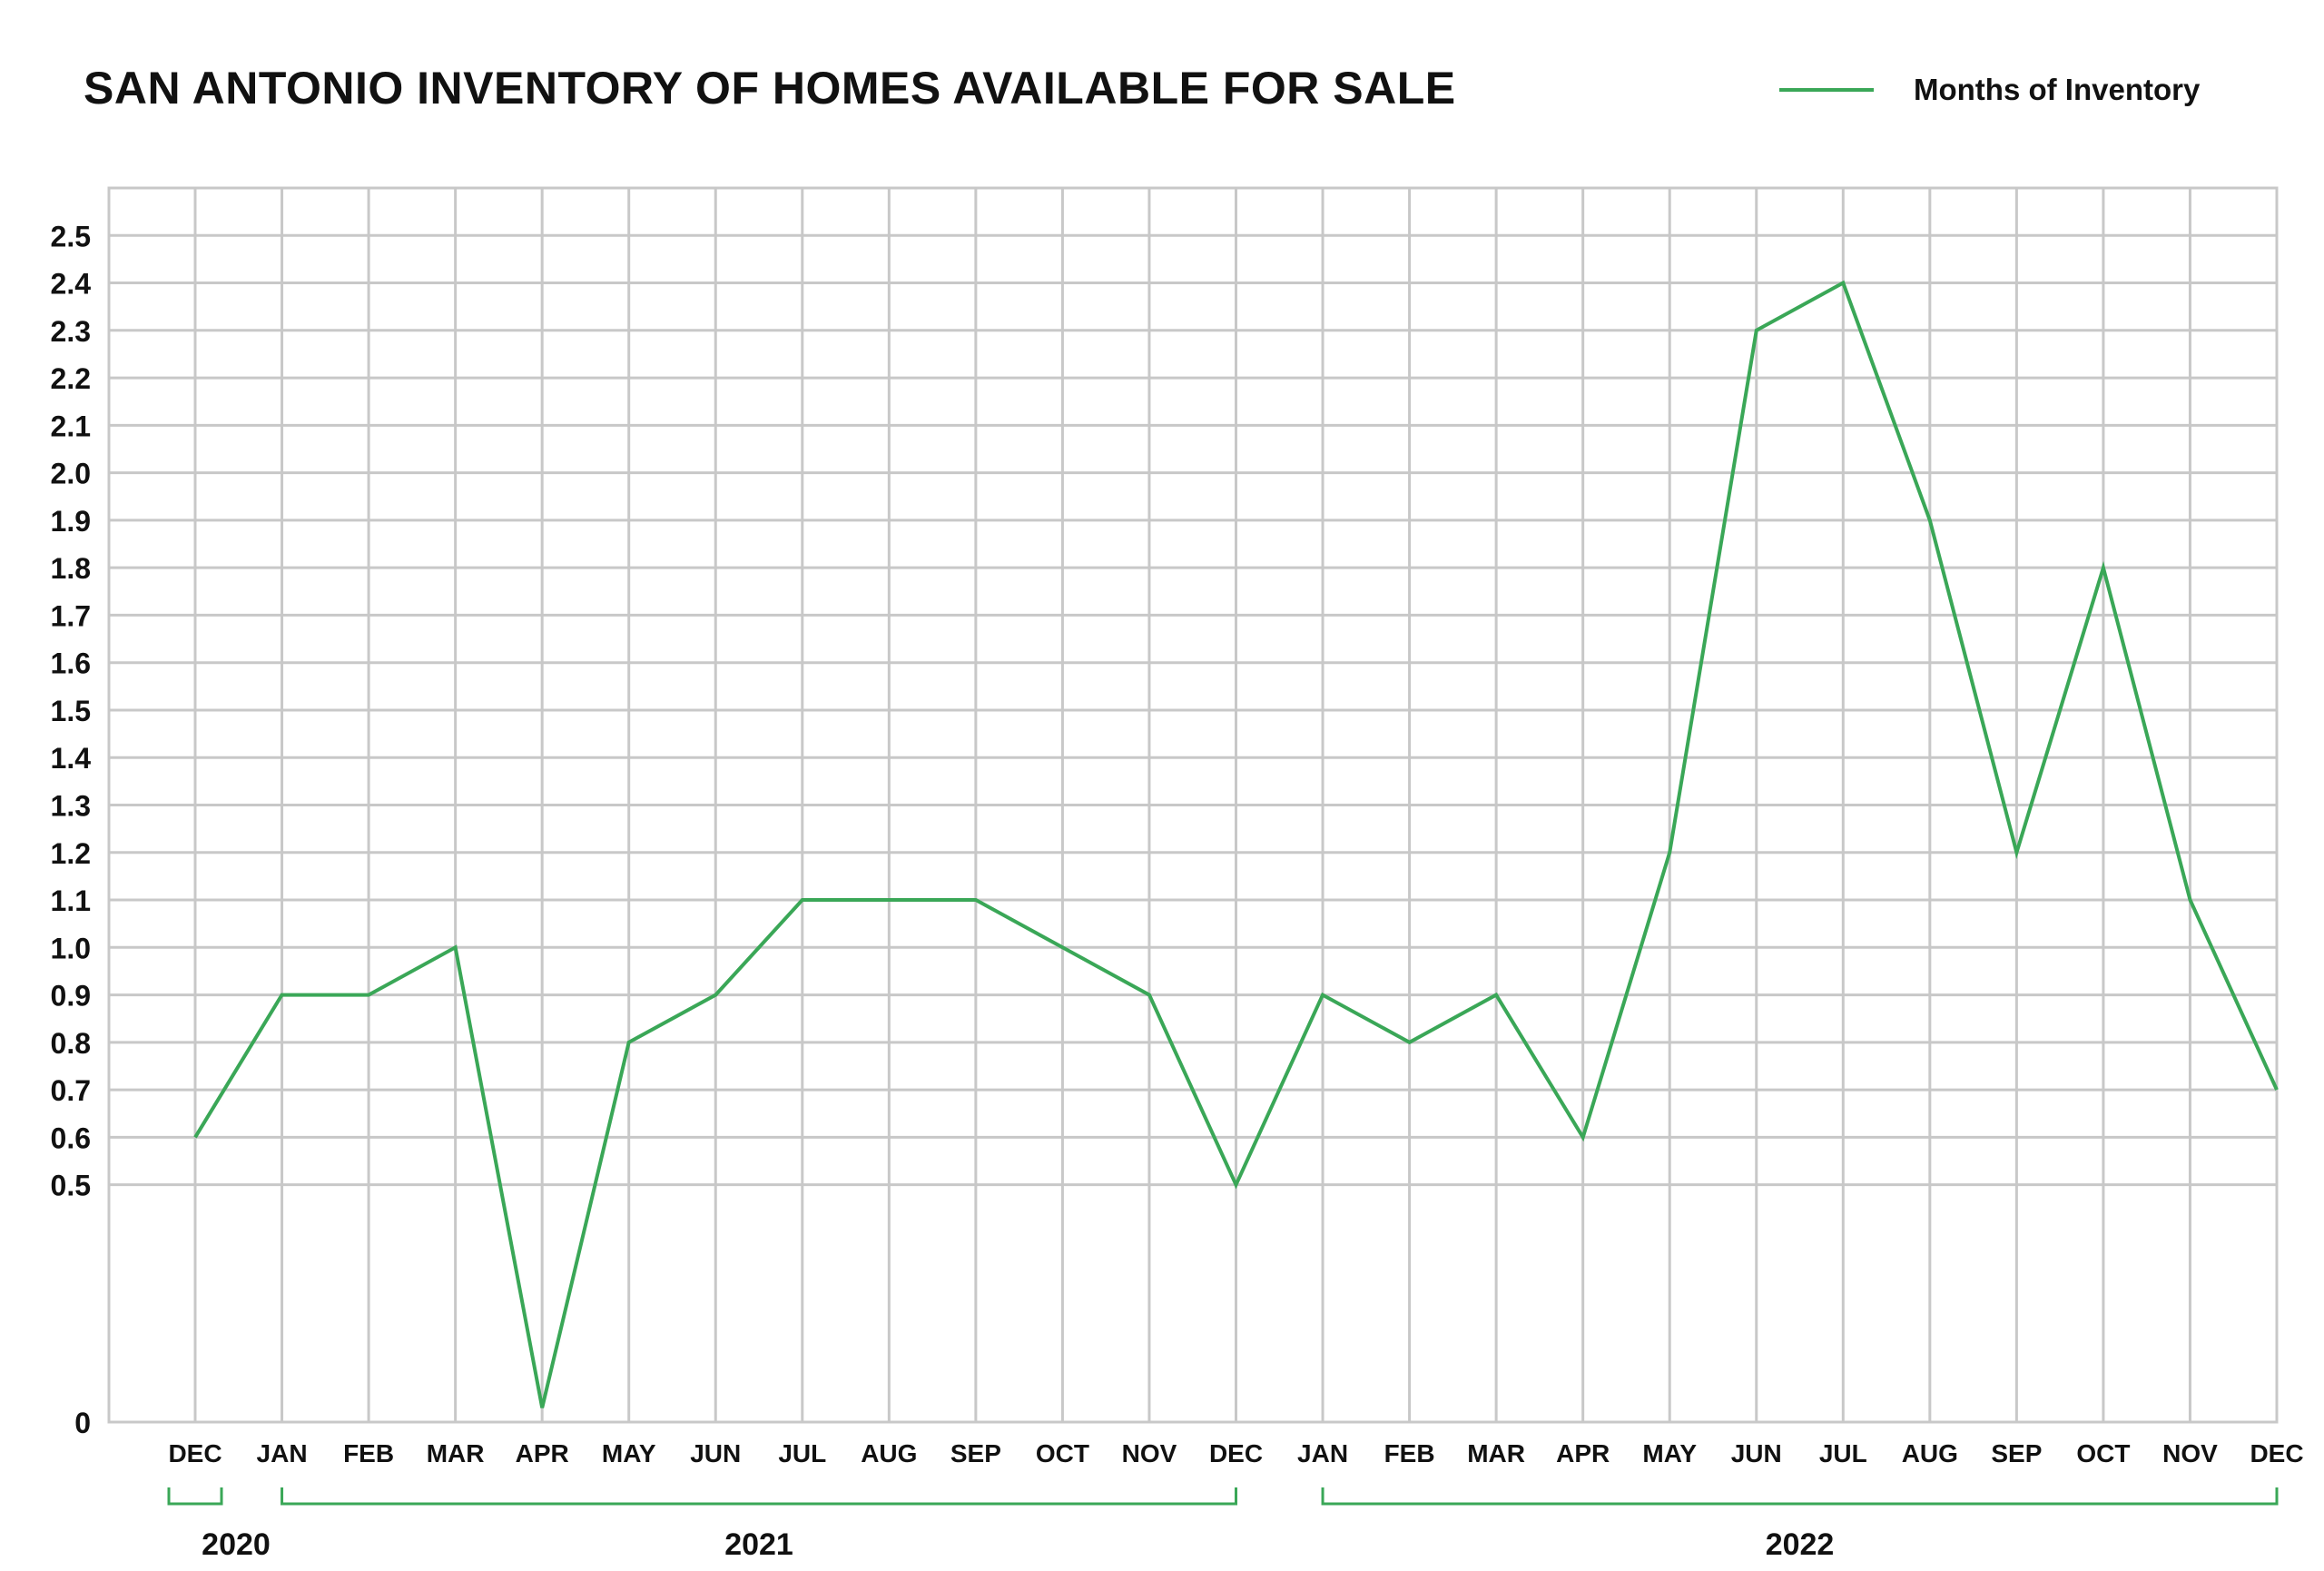 The image size is (2324, 1571). What do you see at coordinates (71, 806) in the screenshot?
I see `y-tick-label: 1.3` at bounding box center [71, 806].